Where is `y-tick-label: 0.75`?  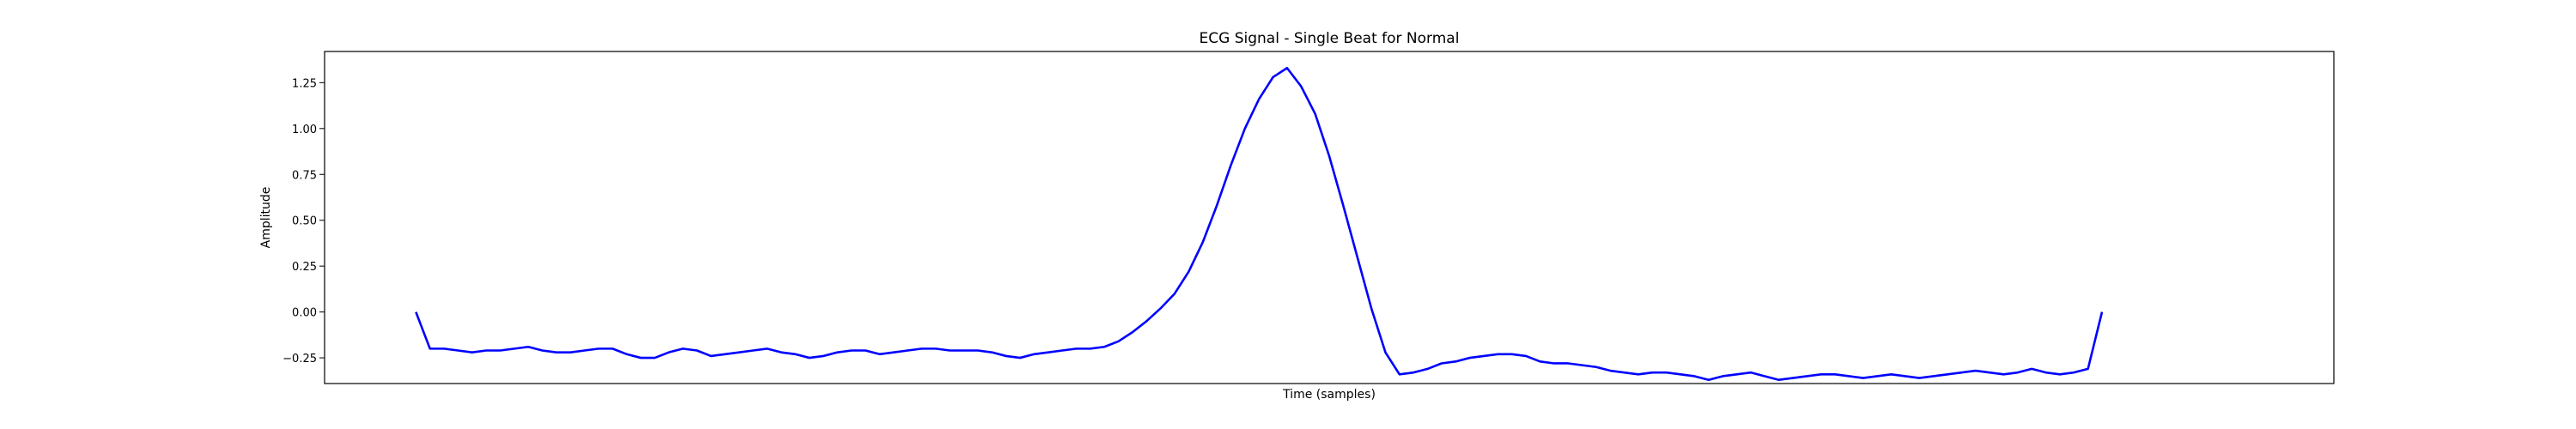
y-tick-label: 0.75 is located at coordinates (304, 175).